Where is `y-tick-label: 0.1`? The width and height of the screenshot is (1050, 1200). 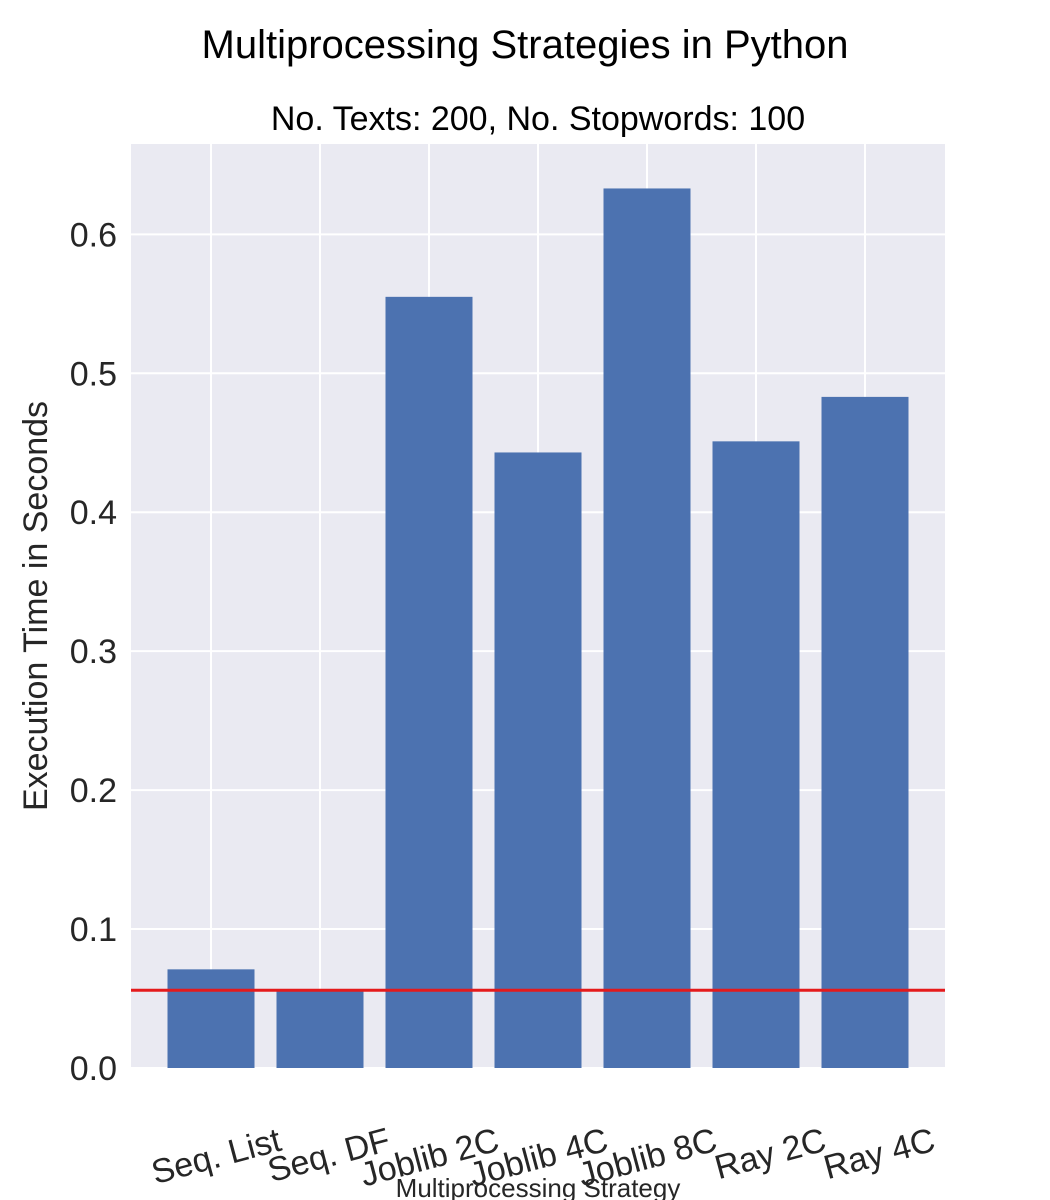
y-tick-label: 0.1 is located at coordinates (93, 930).